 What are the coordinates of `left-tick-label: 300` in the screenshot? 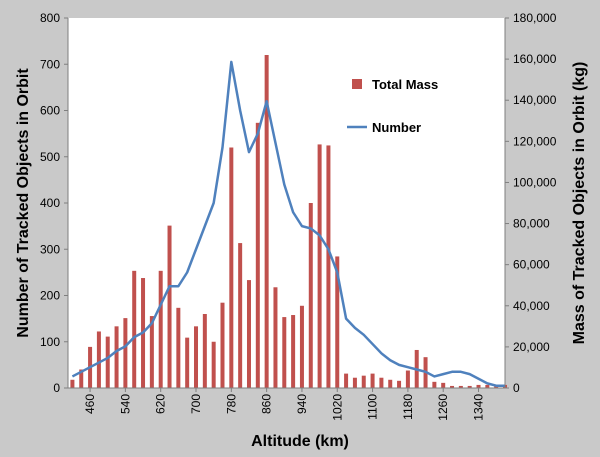 It's located at (50, 249).